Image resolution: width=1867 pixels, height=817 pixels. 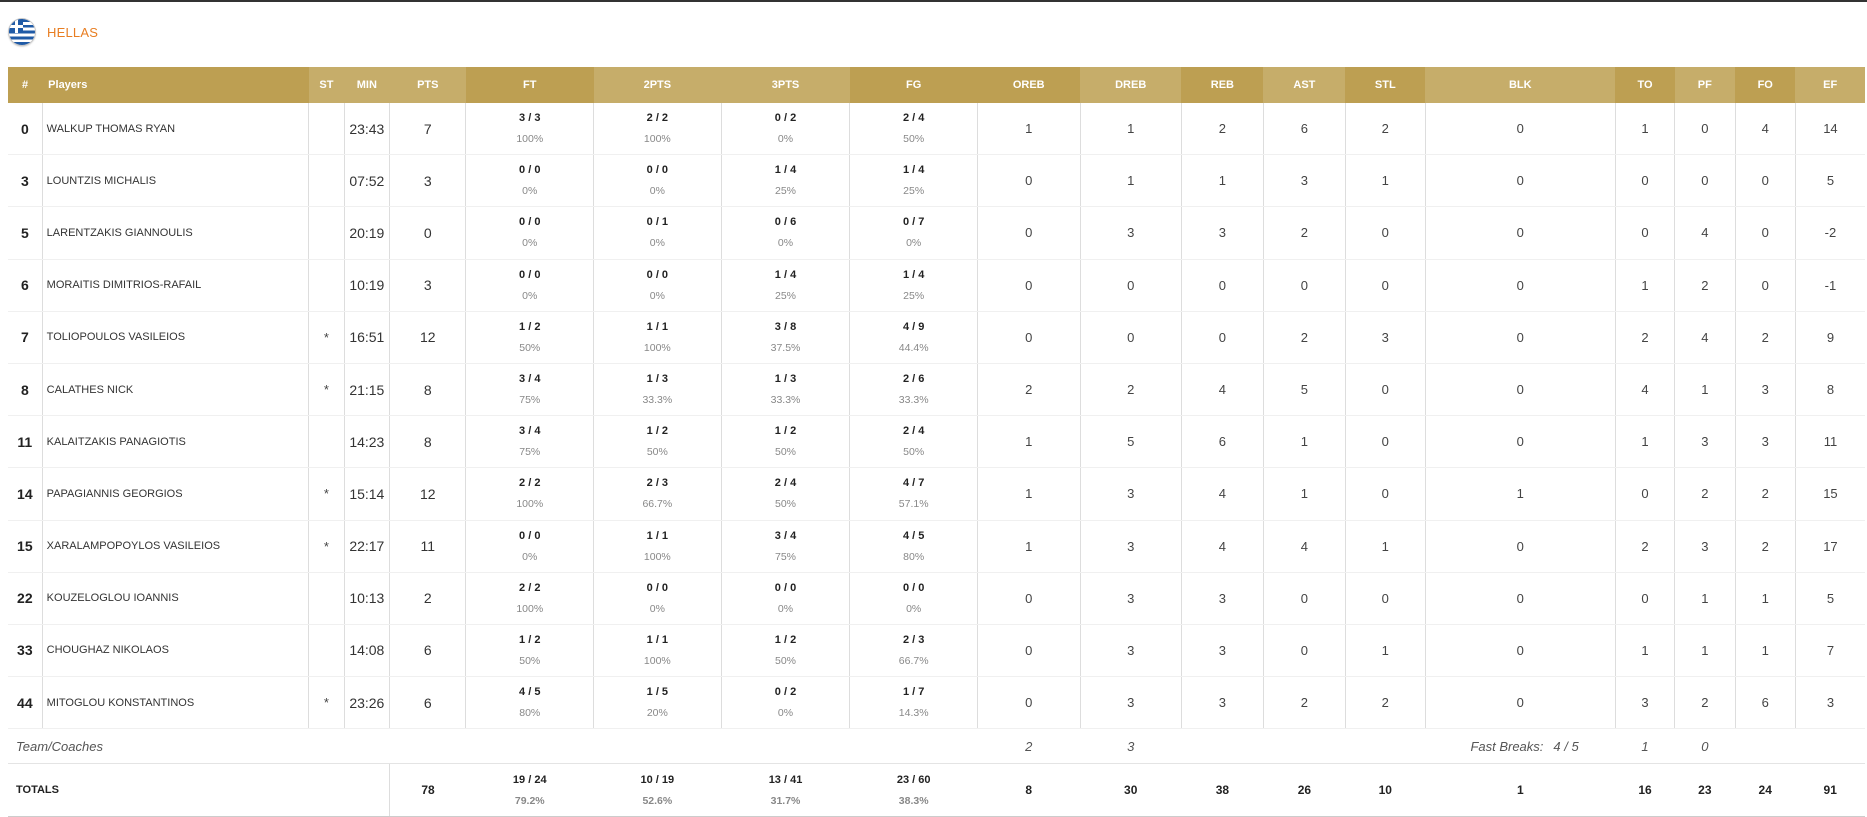 What do you see at coordinates (1765, 494) in the screenshot?
I see `player-fouls-on: 2` at bounding box center [1765, 494].